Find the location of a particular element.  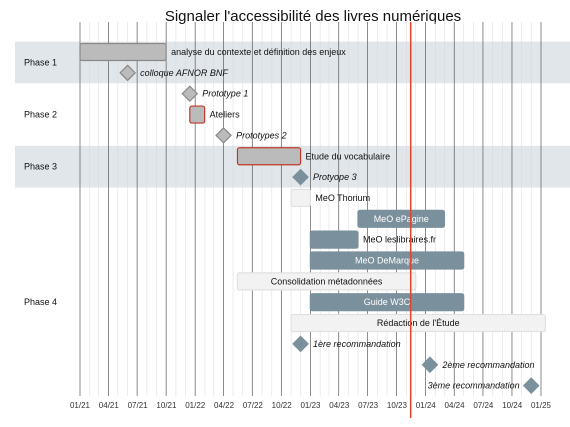

phase-label: Phase 4 is located at coordinates (40, 302).